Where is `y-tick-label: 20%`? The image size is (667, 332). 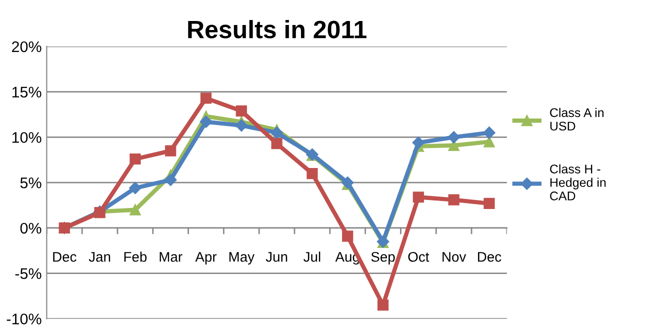 y-tick-label: 20% is located at coordinates (27, 46).